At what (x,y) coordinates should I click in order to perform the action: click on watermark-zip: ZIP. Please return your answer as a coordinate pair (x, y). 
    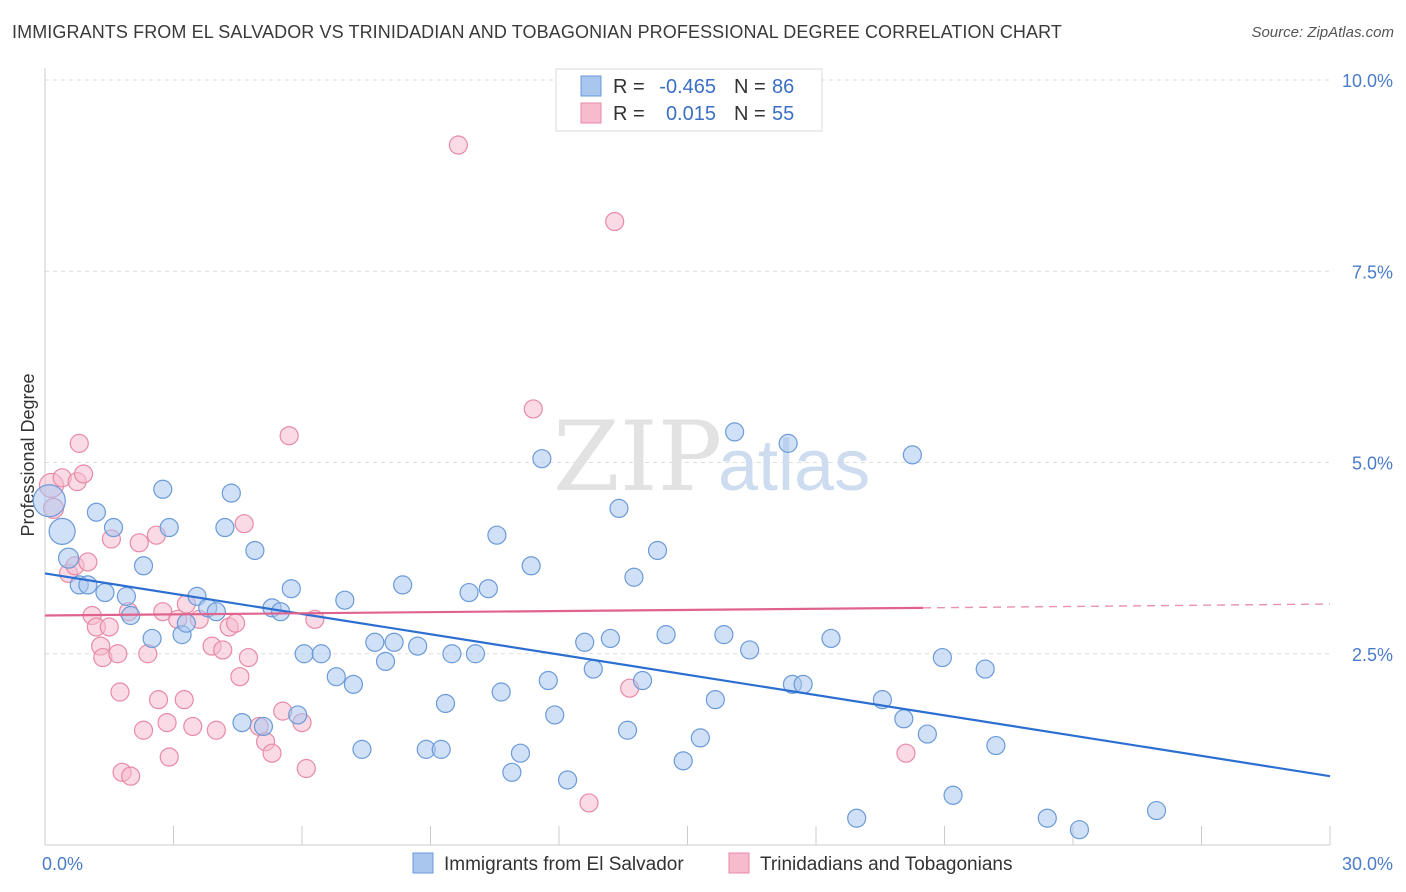
    Looking at the image, I should click on (637, 457).